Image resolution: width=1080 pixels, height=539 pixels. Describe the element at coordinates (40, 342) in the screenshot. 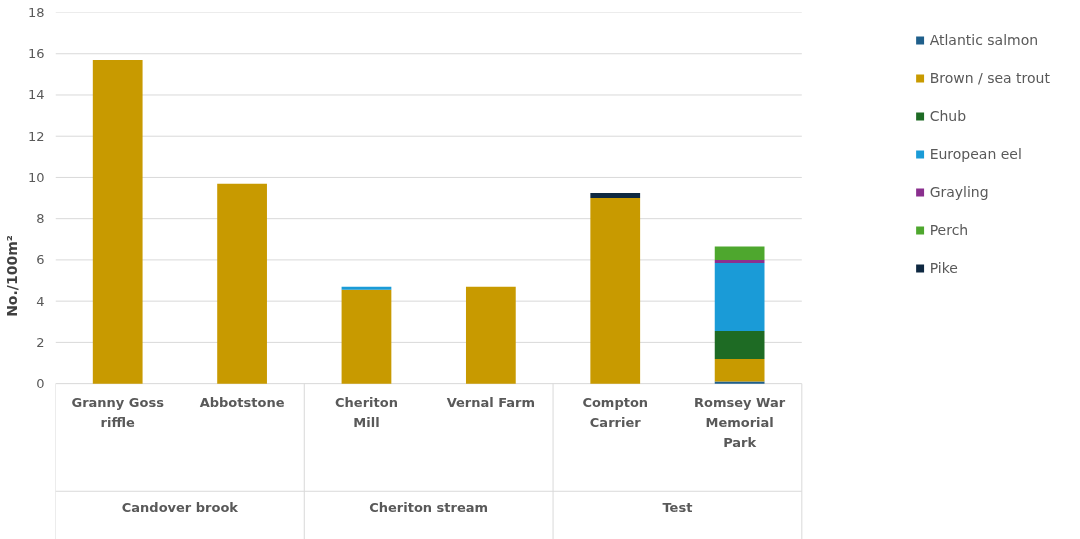

I see `y-tick-label: 2` at that location.